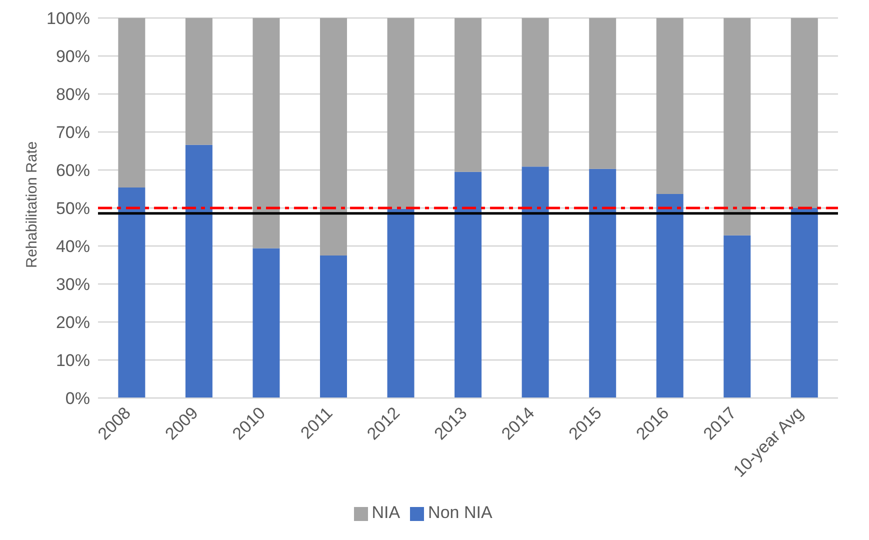  What do you see at coordinates (73, 132) in the screenshot?
I see `y-tick-label: 70%` at bounding box center [73, 132].